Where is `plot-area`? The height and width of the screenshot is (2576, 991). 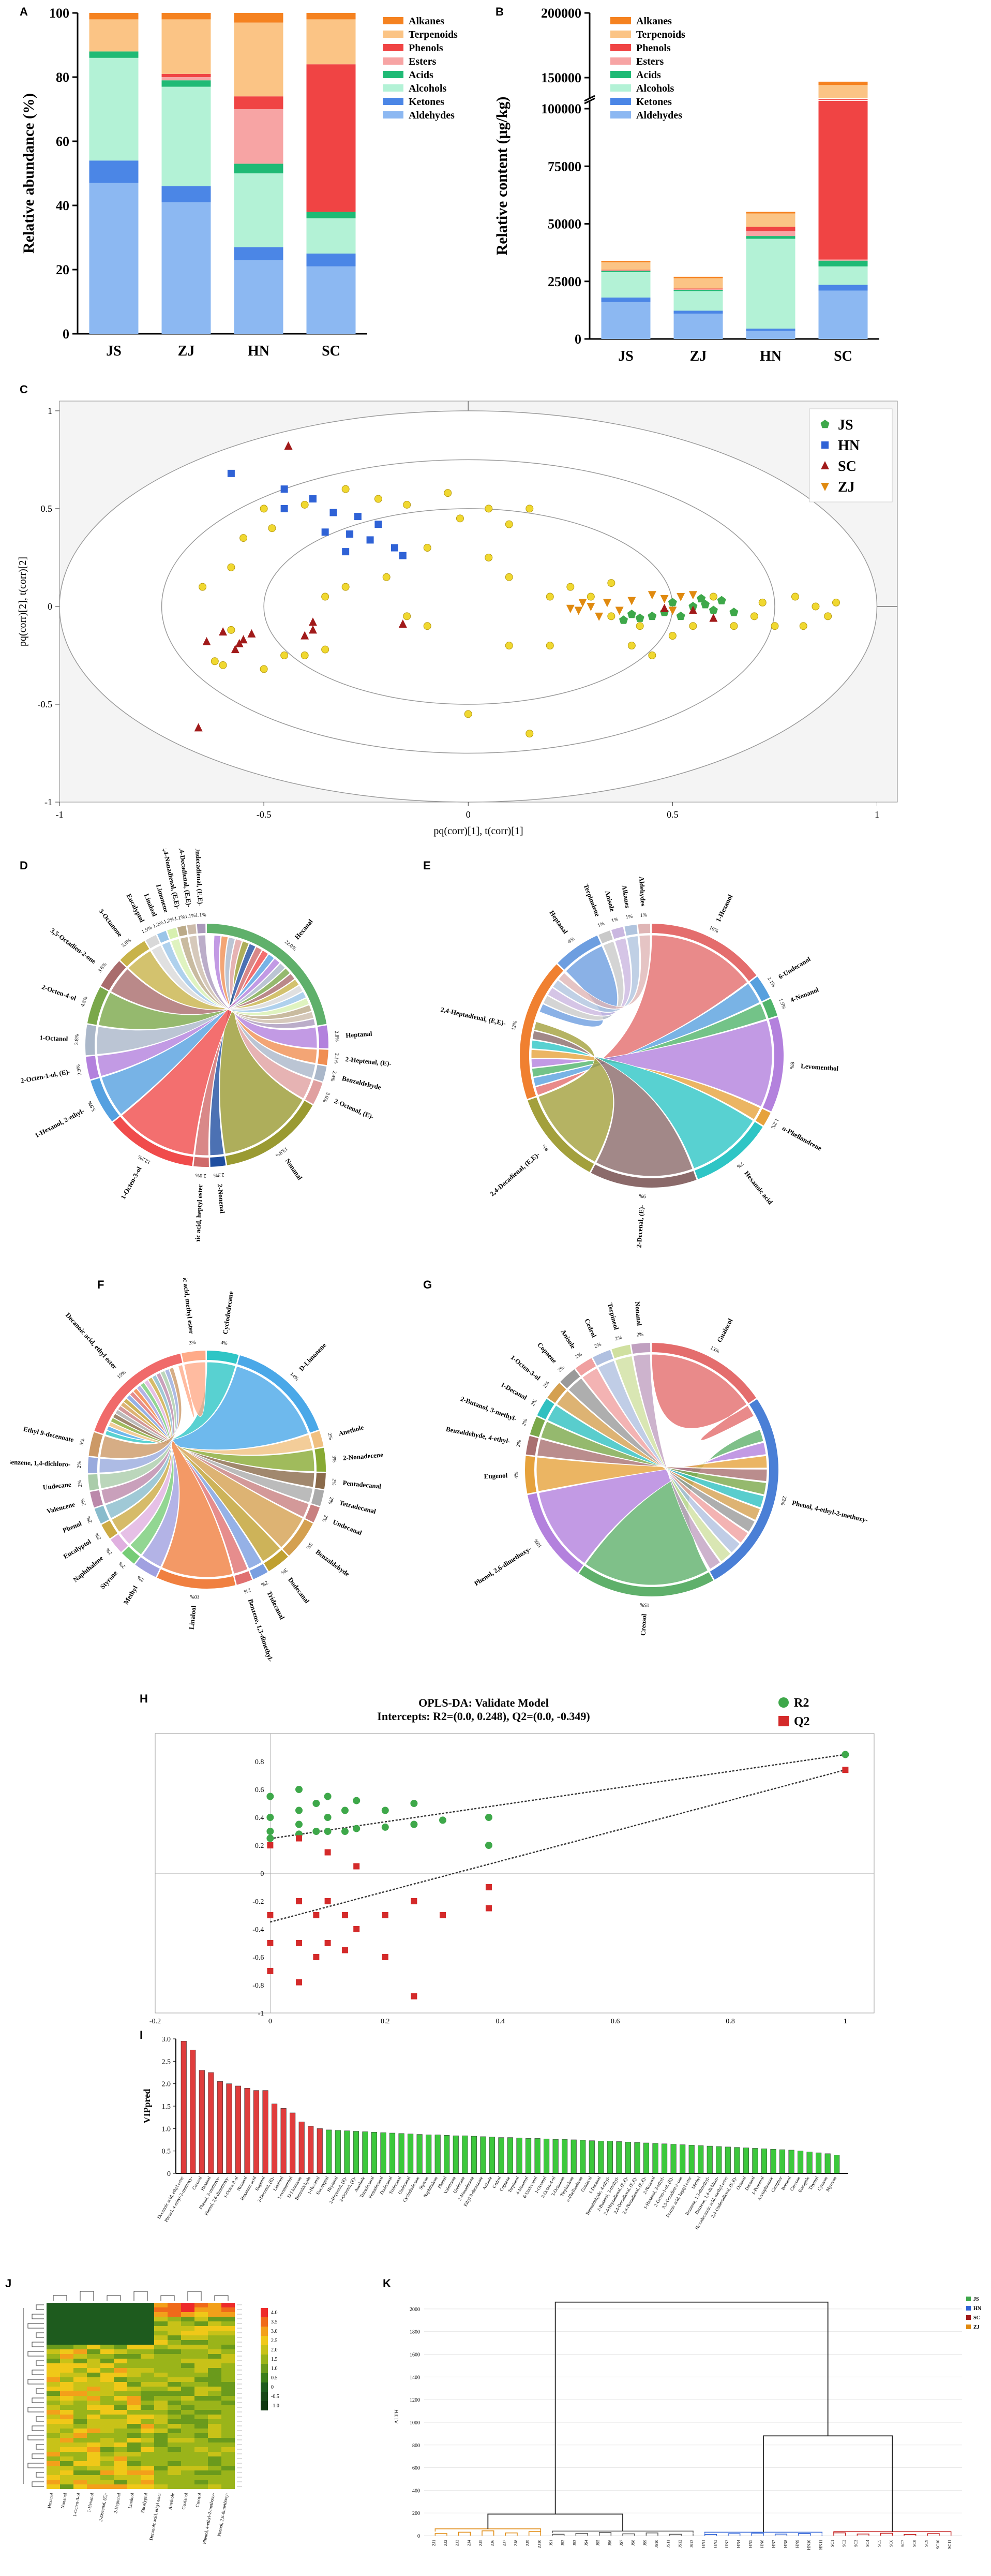 plot-area is located at coordinates (693, 2417).